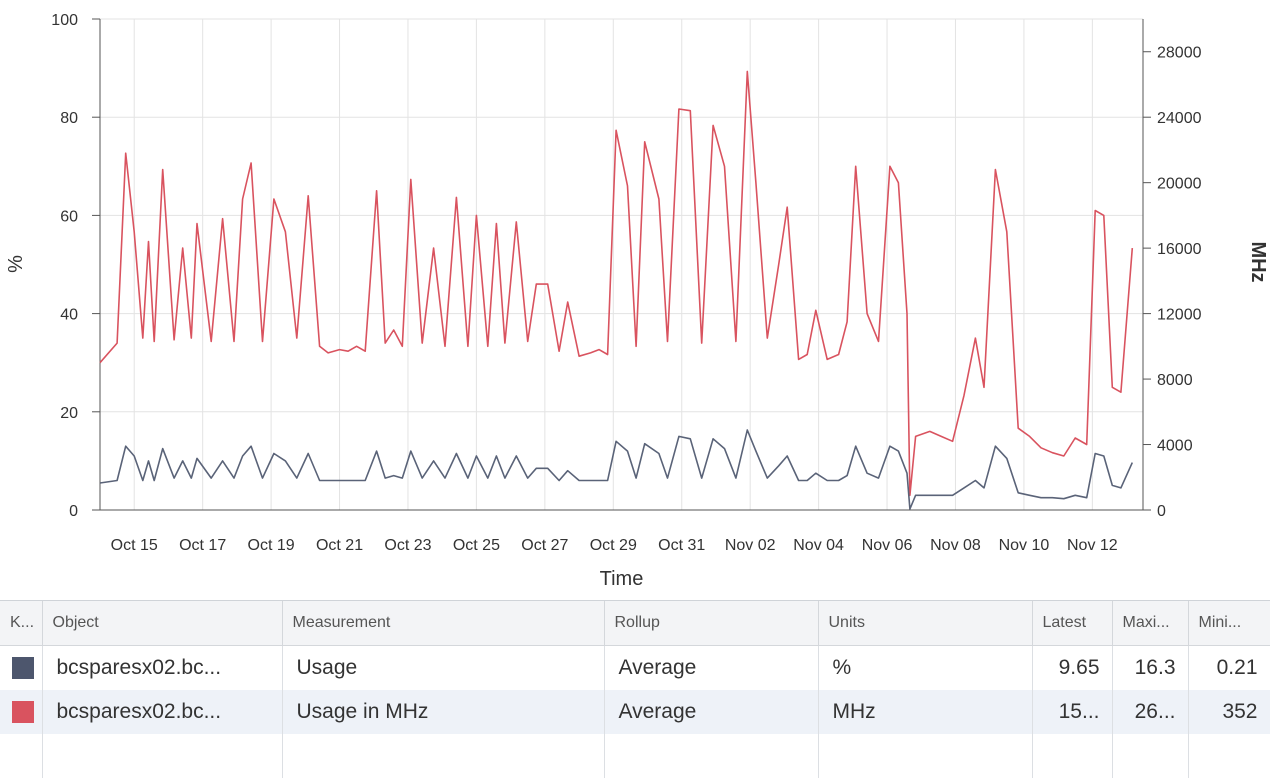 The image size is (1270, 778). I want to click on x-tick-label: Oct 25, so click(476, 545).